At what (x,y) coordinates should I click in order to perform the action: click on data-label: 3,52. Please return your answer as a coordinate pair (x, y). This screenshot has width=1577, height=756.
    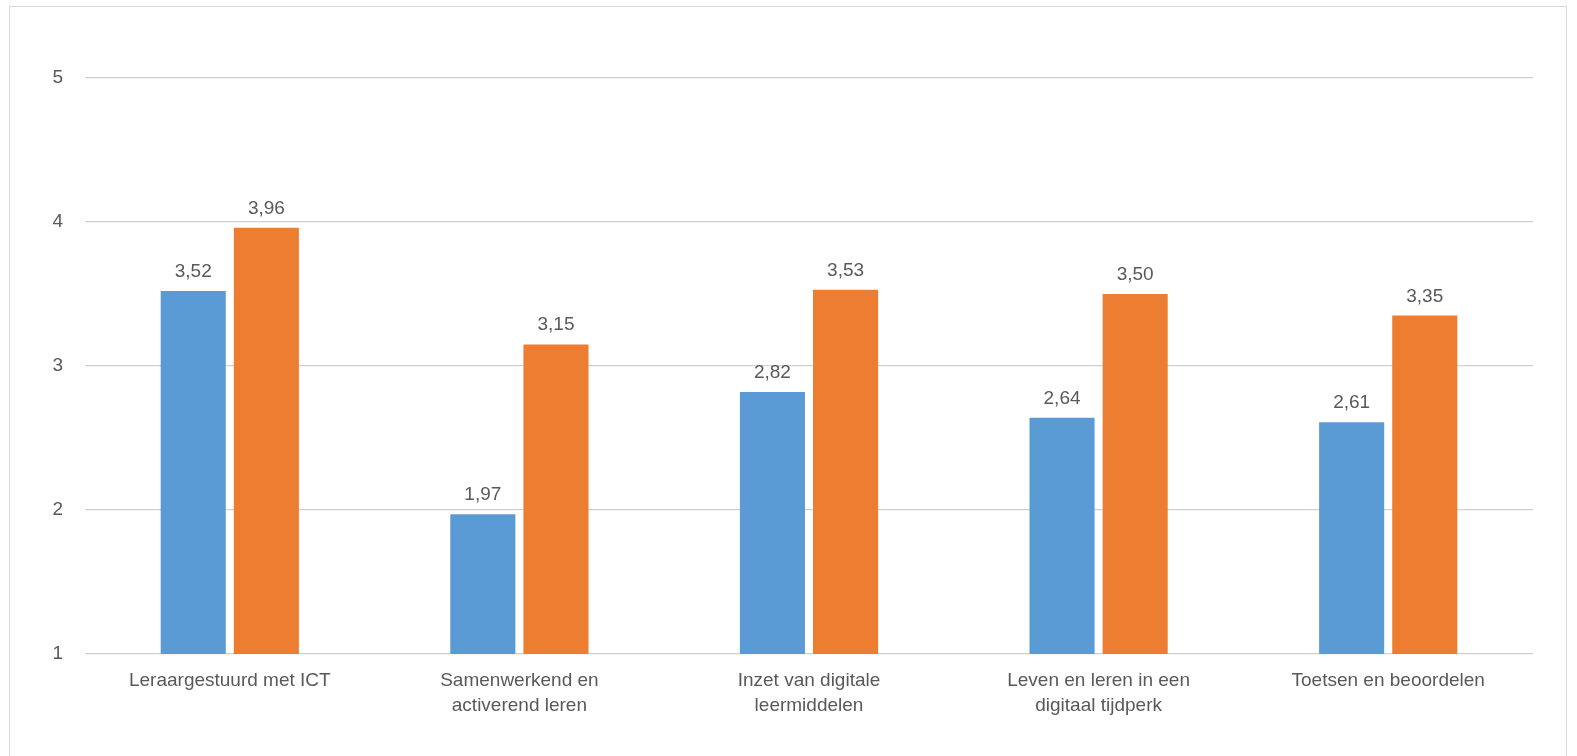
    Looking at the image, I should click on (193, 271).